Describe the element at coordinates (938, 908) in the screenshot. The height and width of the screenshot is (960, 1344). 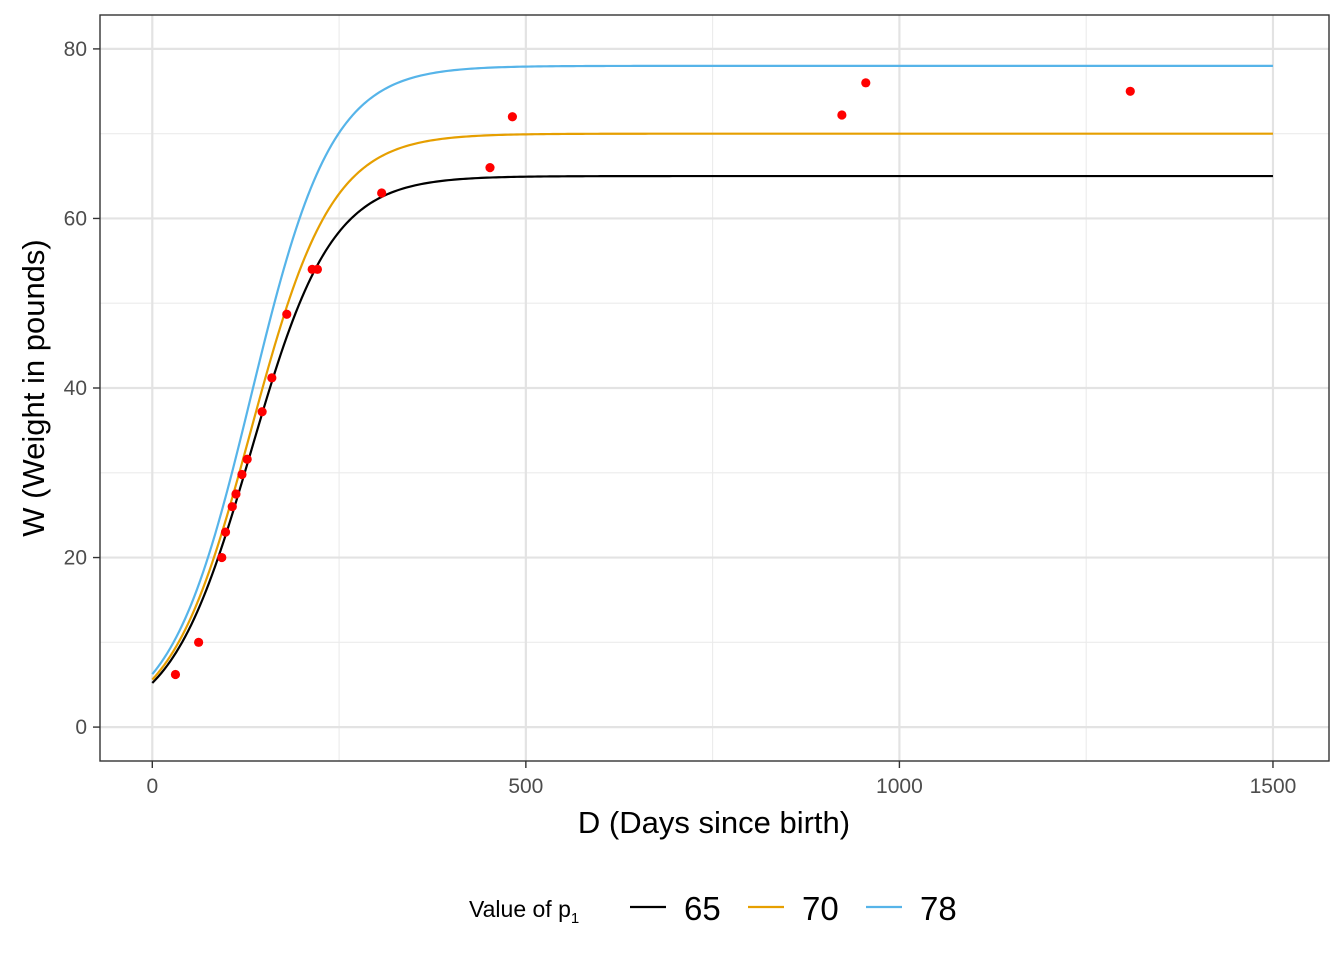
I see `legend-label-78: 78` at that location.